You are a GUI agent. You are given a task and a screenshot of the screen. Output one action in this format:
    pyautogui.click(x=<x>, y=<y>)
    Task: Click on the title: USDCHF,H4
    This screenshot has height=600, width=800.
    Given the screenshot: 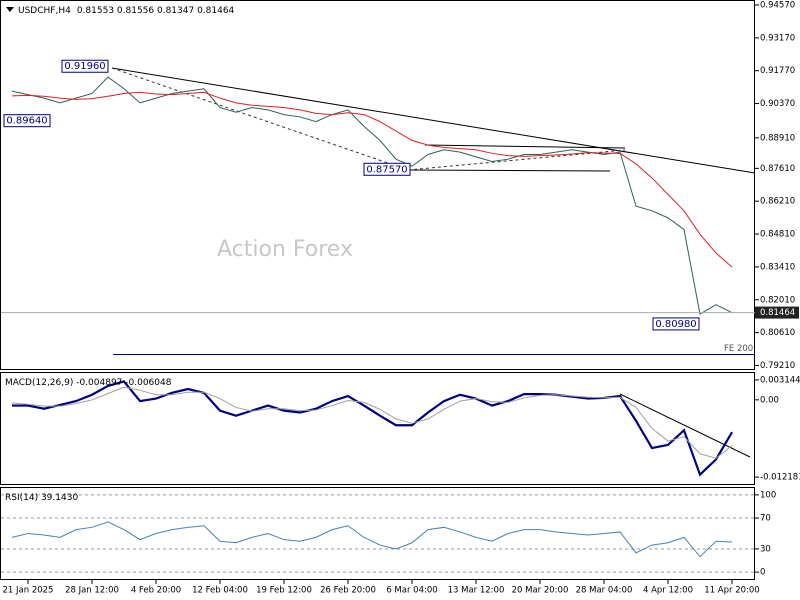 What is the action you would take?
    pyautogui.click(x=44, y=11)
    